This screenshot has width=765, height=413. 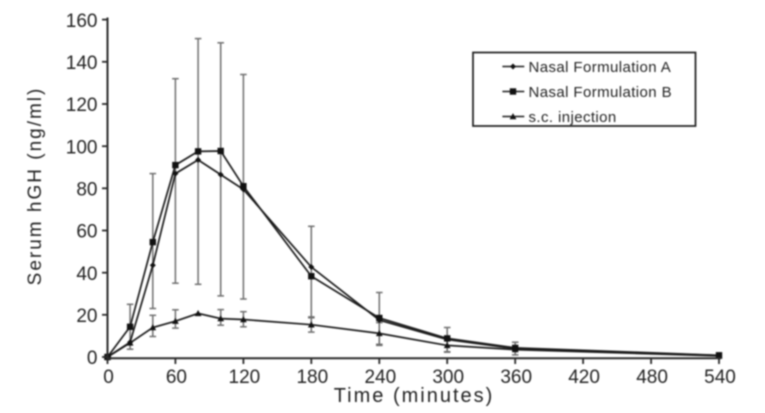 I want to click on svg-text: 300, so click(x=448, y=377).